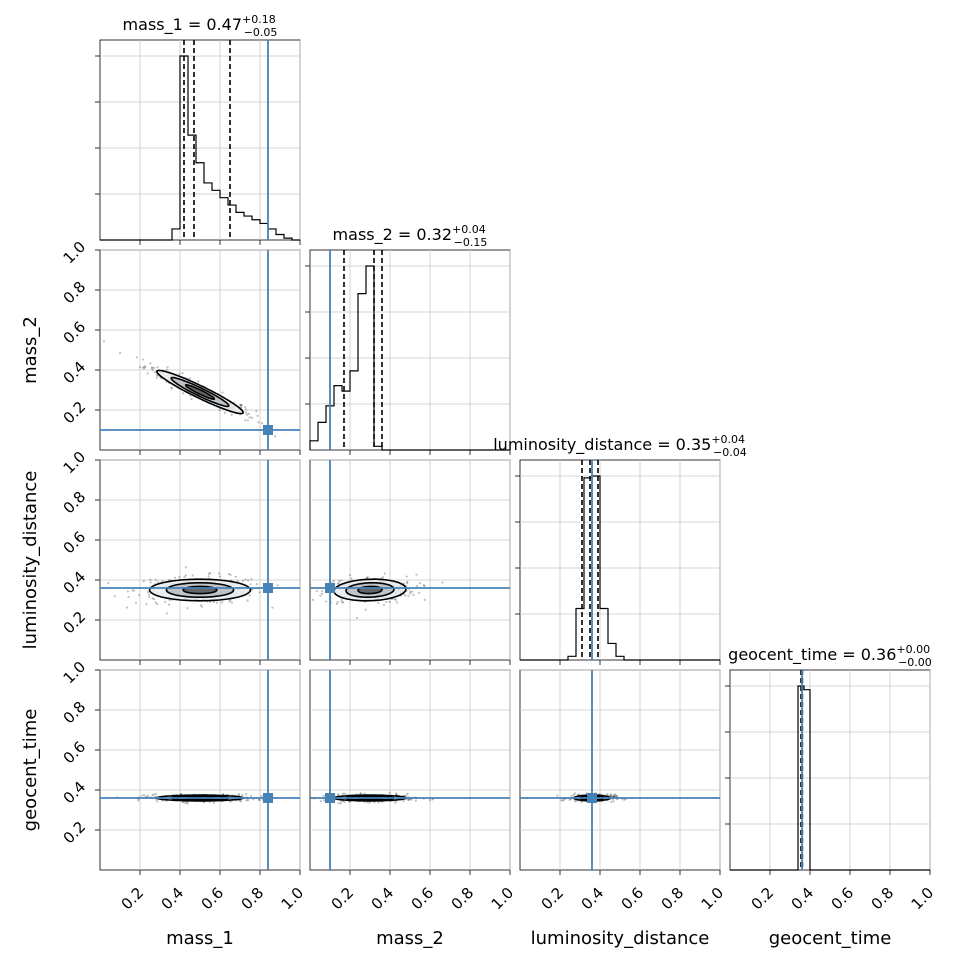  Describe the element at coordinates (463, 899) in the screenshot. I see `x-tick-label: 0.8` at that location.